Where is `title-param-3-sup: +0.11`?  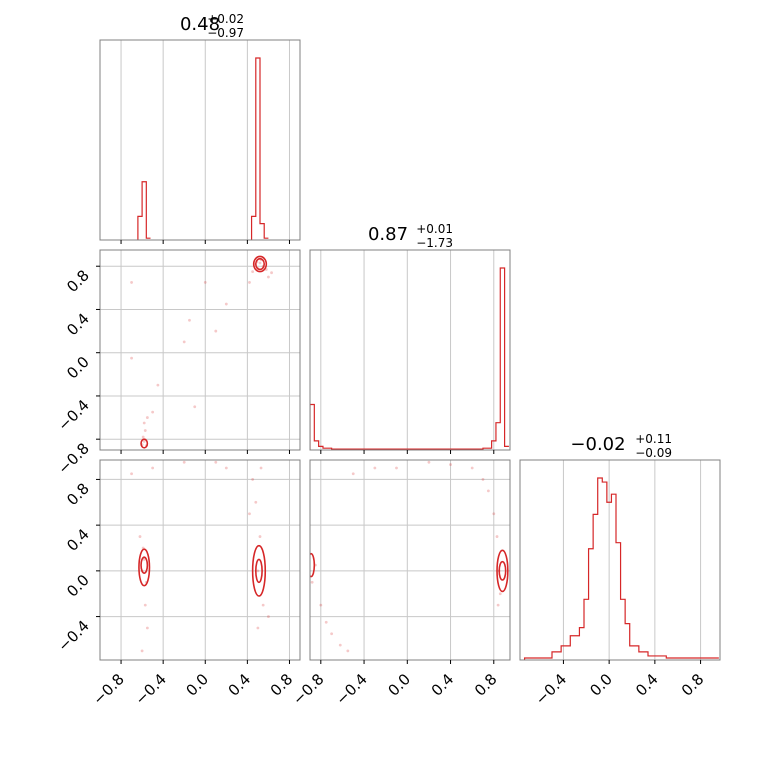
title-param-3-sup: +0.11 is located at coordinates (653, 439).